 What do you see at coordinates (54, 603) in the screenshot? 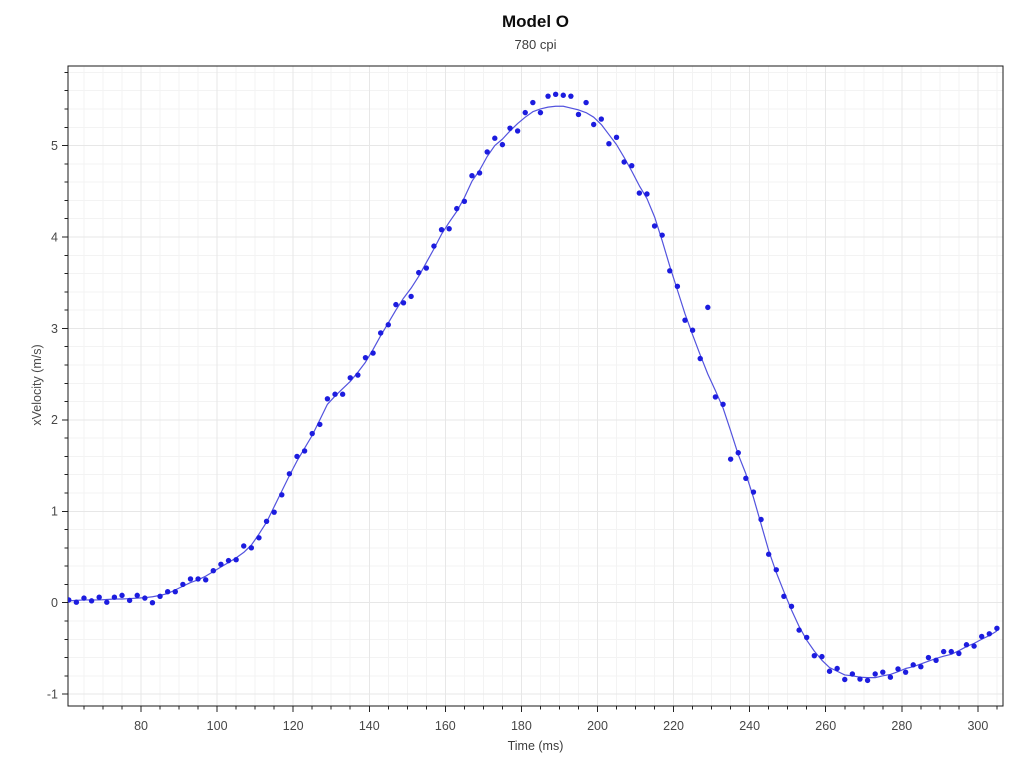
I see `svg-text: 0` at bounding box center [54, 603].